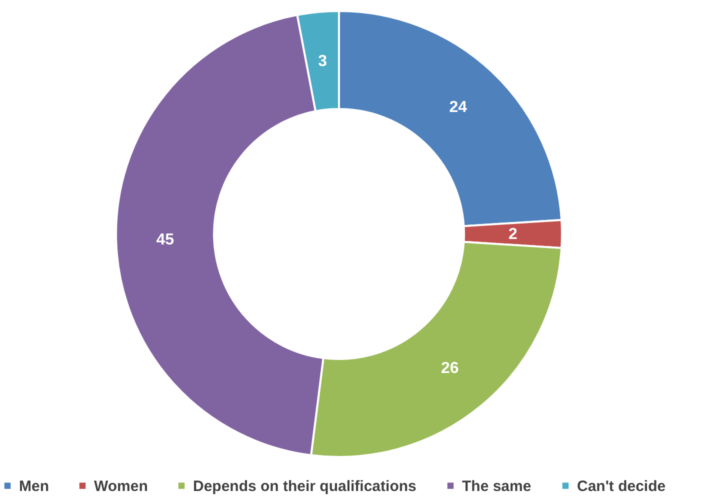  Describe the element at coordinates (513, 234) in the screenshot. I see `data-label: 2` at that location.